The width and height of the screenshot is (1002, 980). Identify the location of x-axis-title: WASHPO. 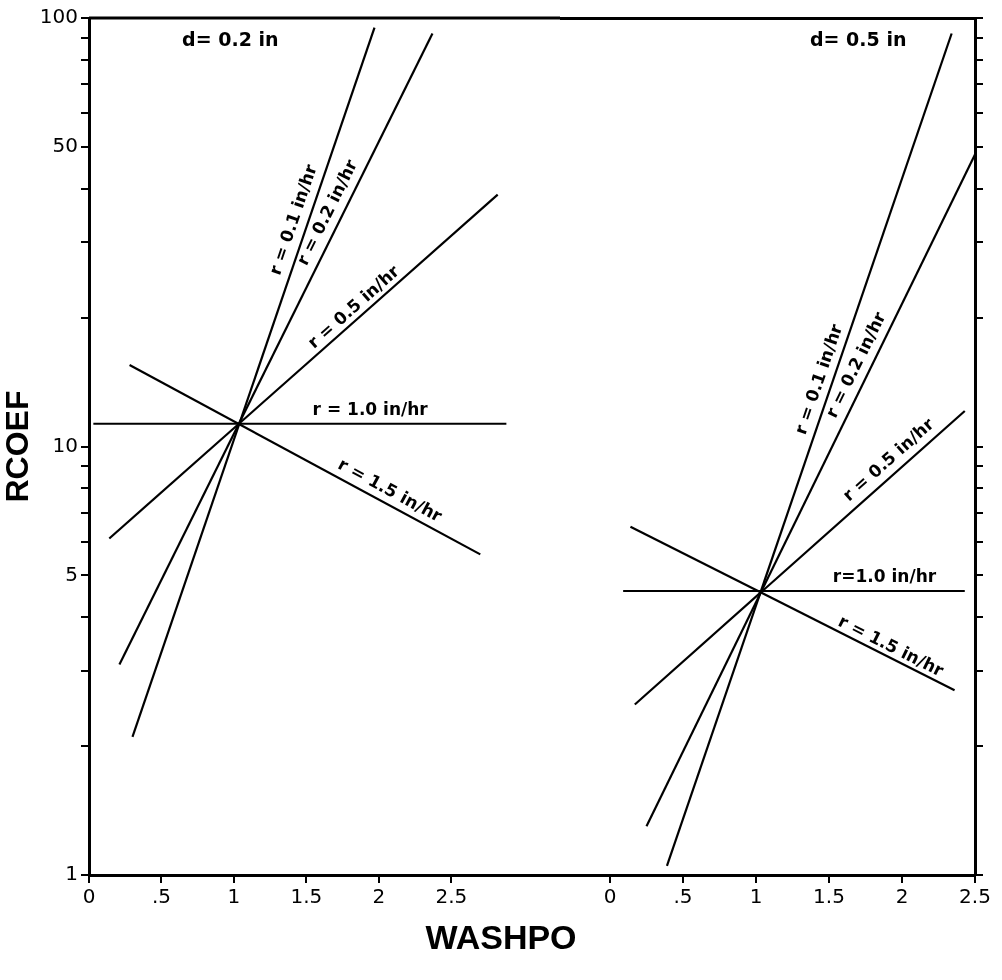
(501, 937).